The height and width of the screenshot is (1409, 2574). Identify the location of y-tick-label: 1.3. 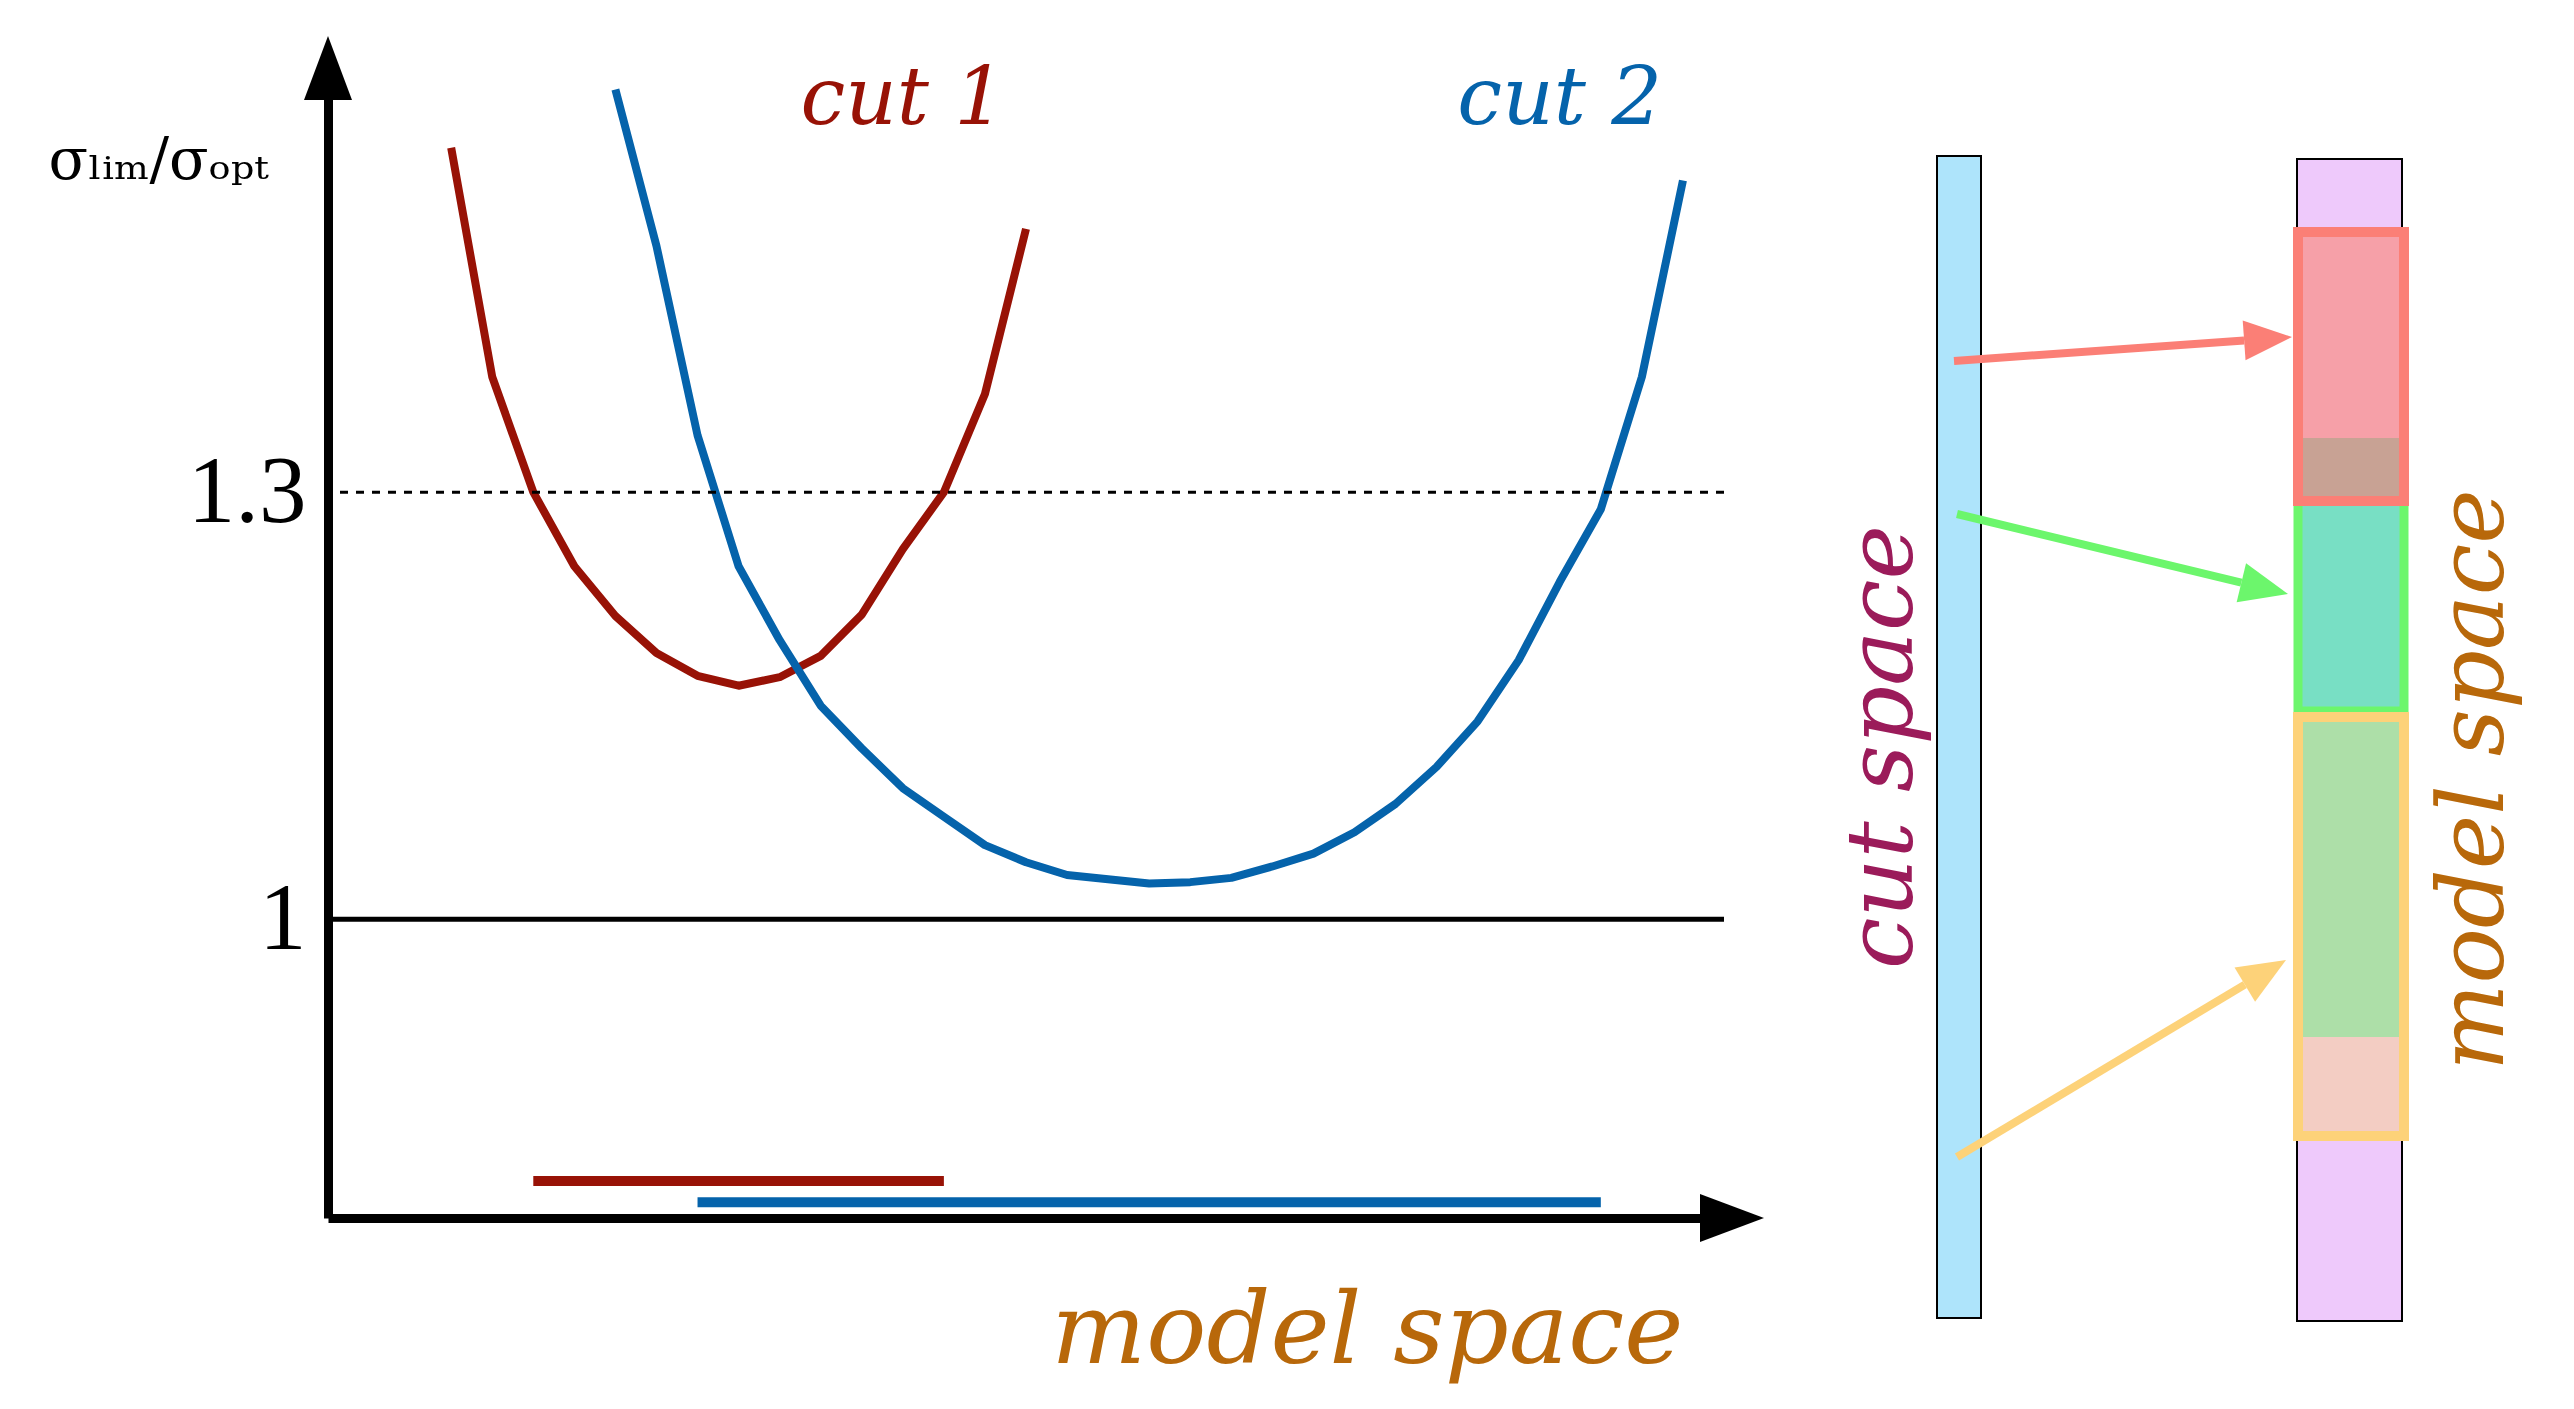
(247, 489).